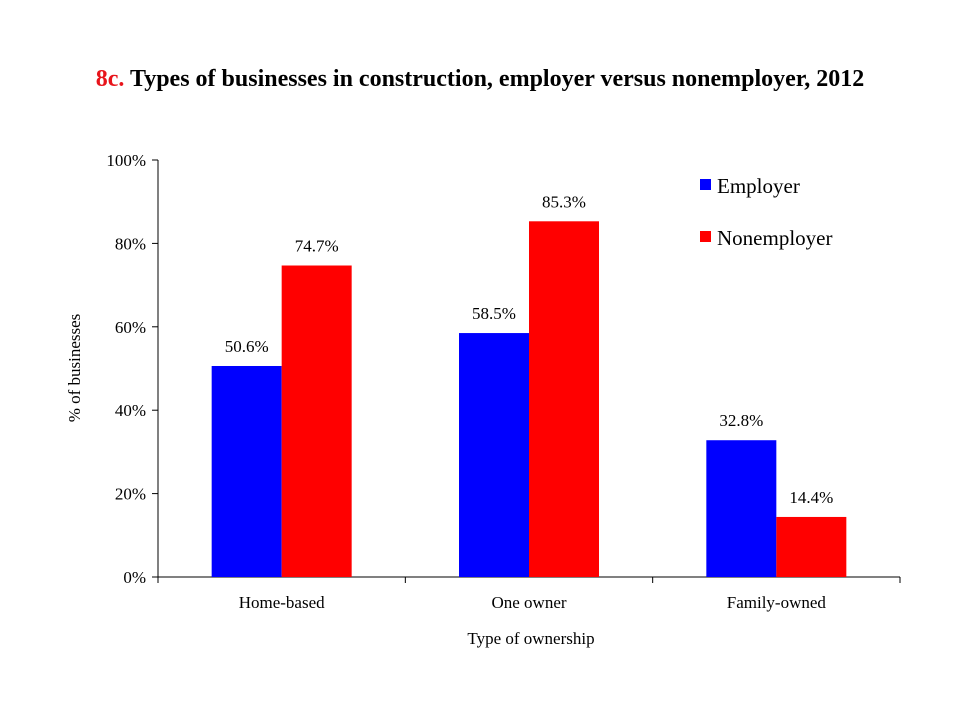 The image size is (960, 720). Describe the element at coordinates (130, 243) in the screenshot. I see `y-tick-label: 80%` at that location.